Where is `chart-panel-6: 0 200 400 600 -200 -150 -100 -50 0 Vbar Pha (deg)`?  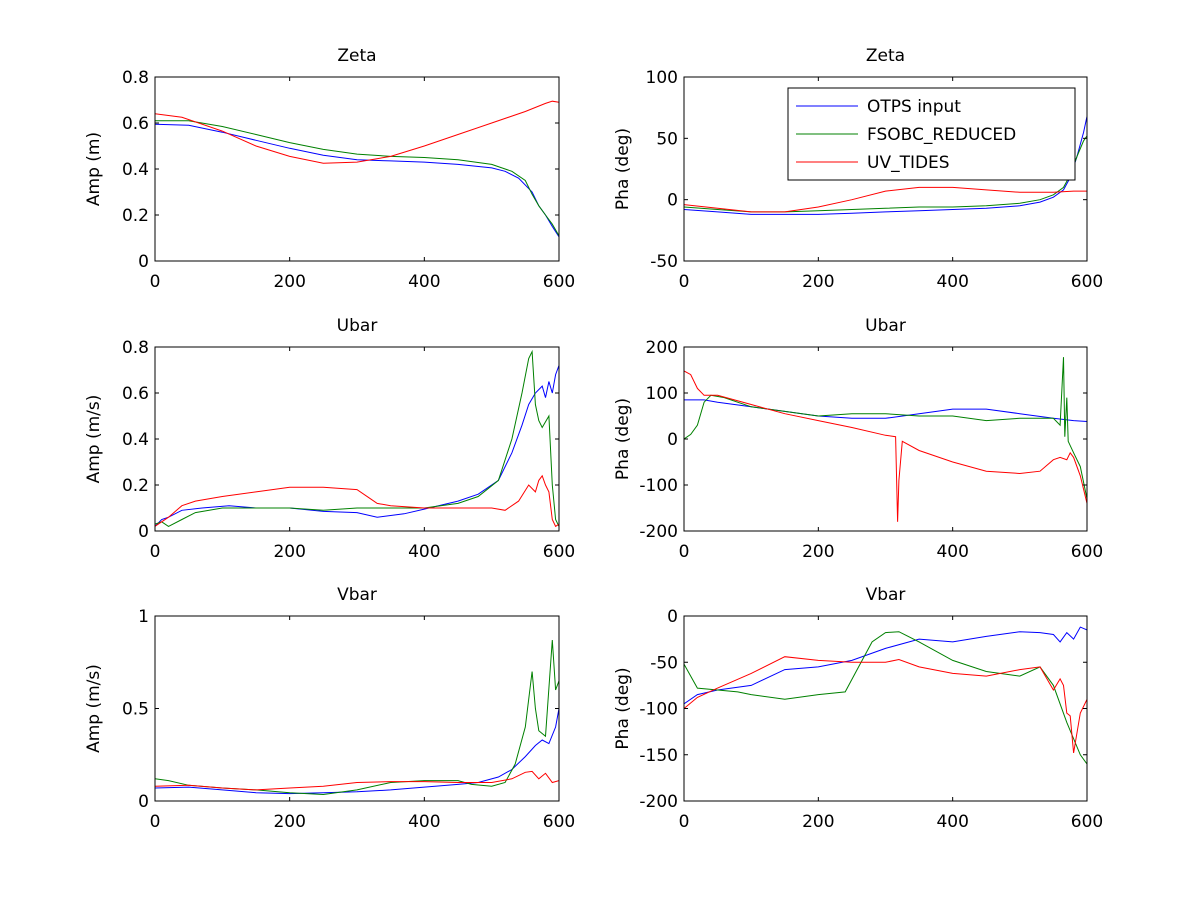
chart-panel-6: 0 200 400 600 -200 -150 -100 -50 0 Vbar Pha (deg) is located at coordinates (858, 708).